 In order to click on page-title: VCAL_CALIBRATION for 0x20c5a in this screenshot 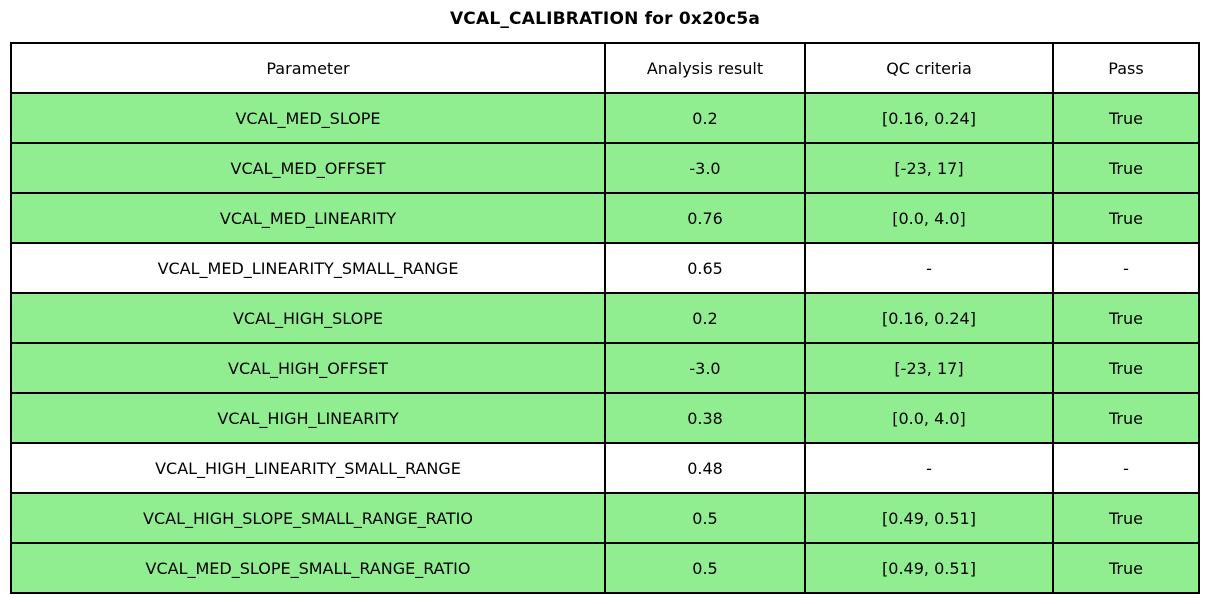, I will do `click(605, 19)`.